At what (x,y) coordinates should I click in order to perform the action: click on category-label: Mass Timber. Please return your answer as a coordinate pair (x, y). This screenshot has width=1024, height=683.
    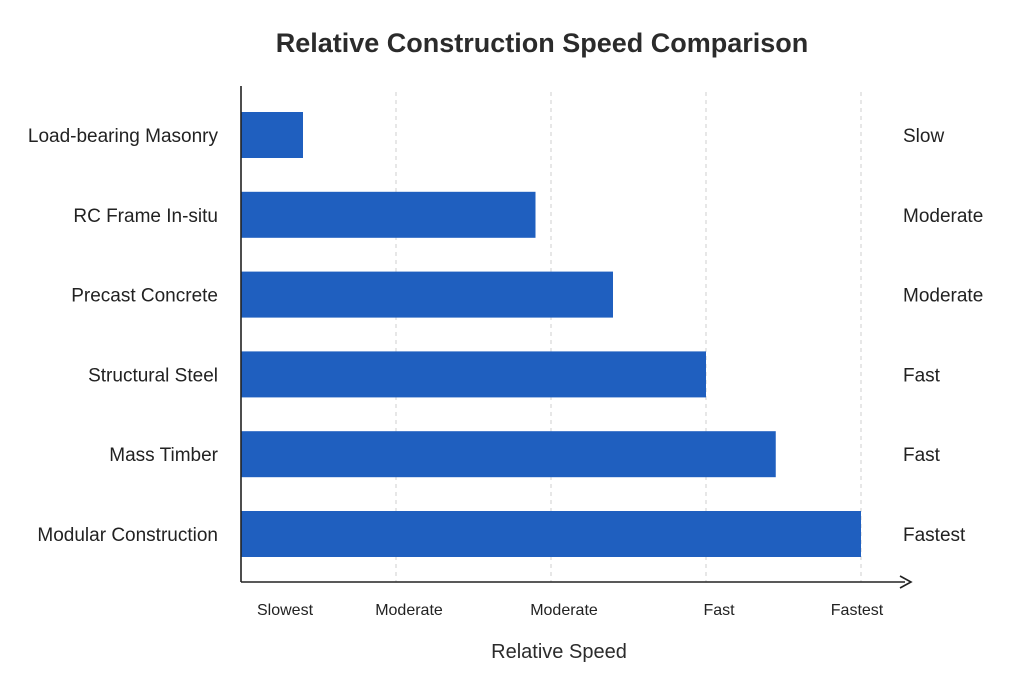
    Looking at the image, I should click on (163, 455).